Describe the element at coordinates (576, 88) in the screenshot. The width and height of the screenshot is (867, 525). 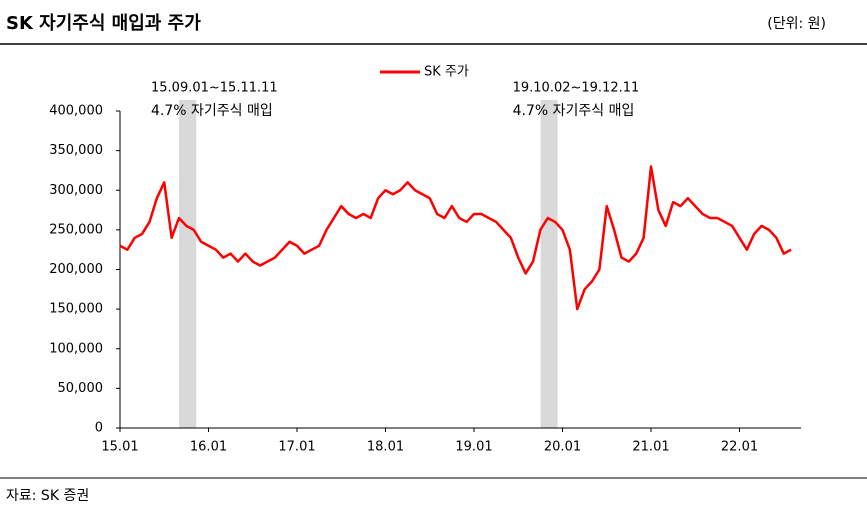
I see `annotation-period: 19.10.02~19.12.11` at that location.